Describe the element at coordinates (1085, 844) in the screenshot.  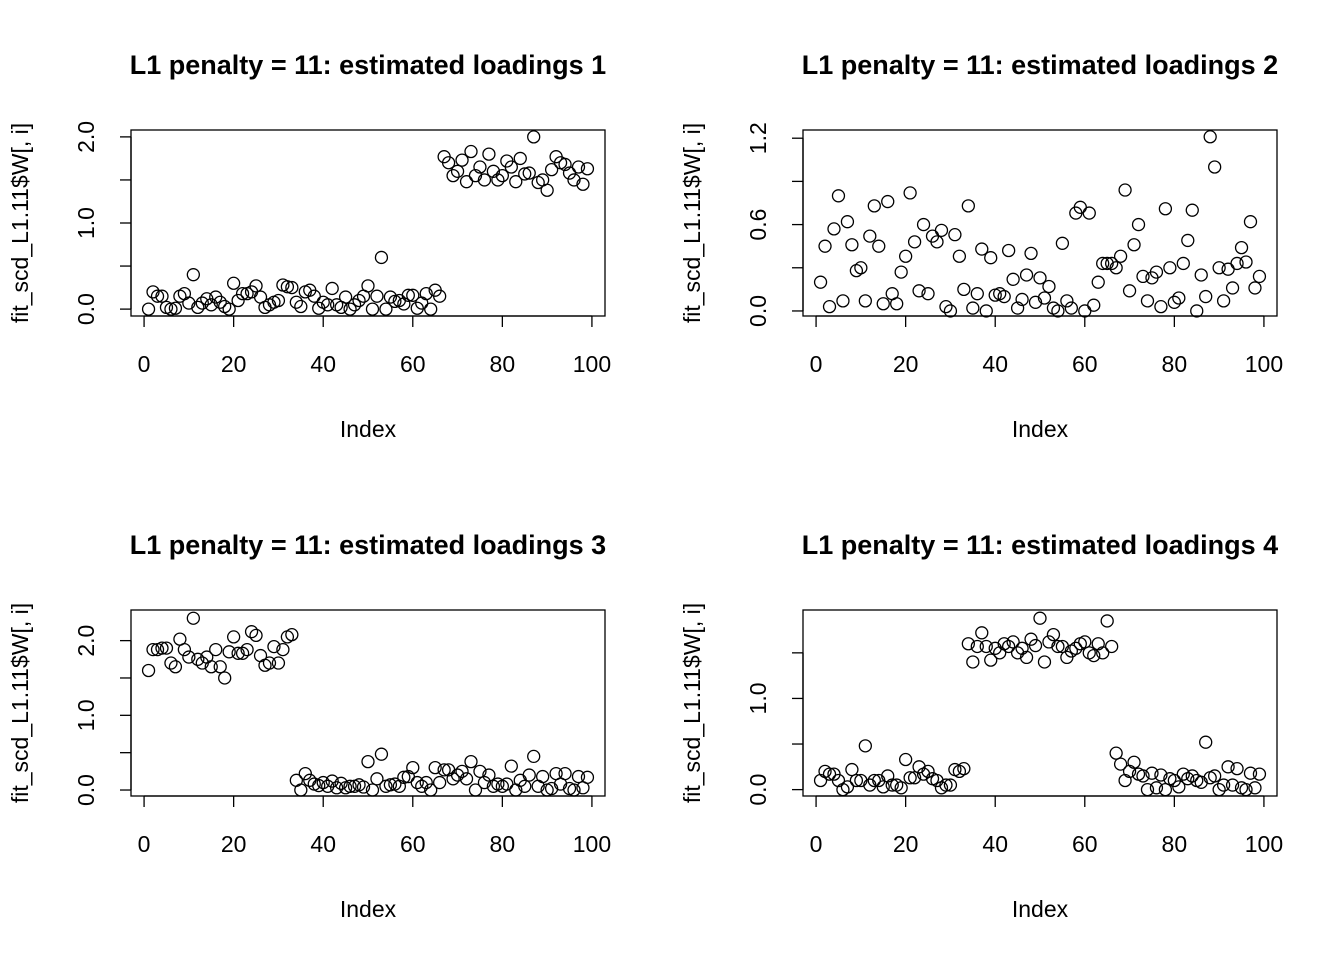
I see `x-tick-label: 60` at that location.